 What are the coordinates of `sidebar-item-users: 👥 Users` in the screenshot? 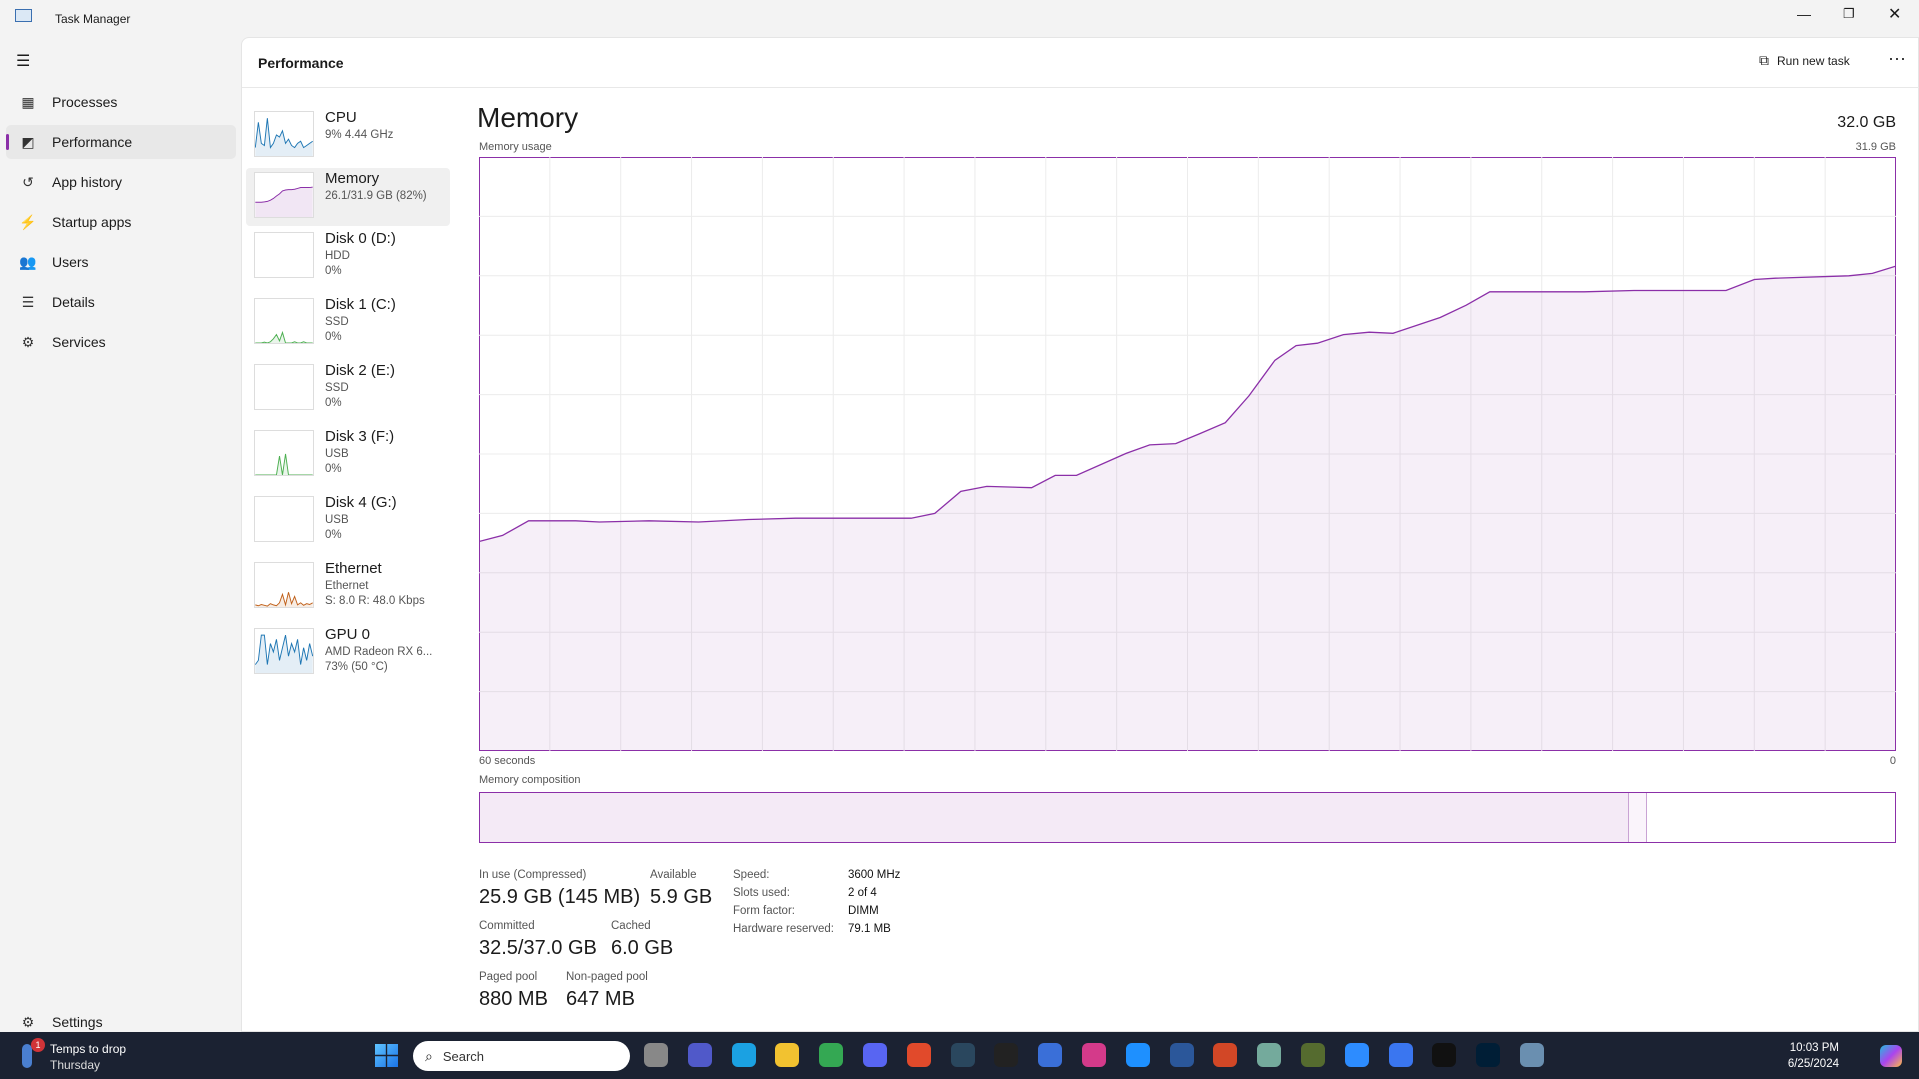 It's located at (54, 262).